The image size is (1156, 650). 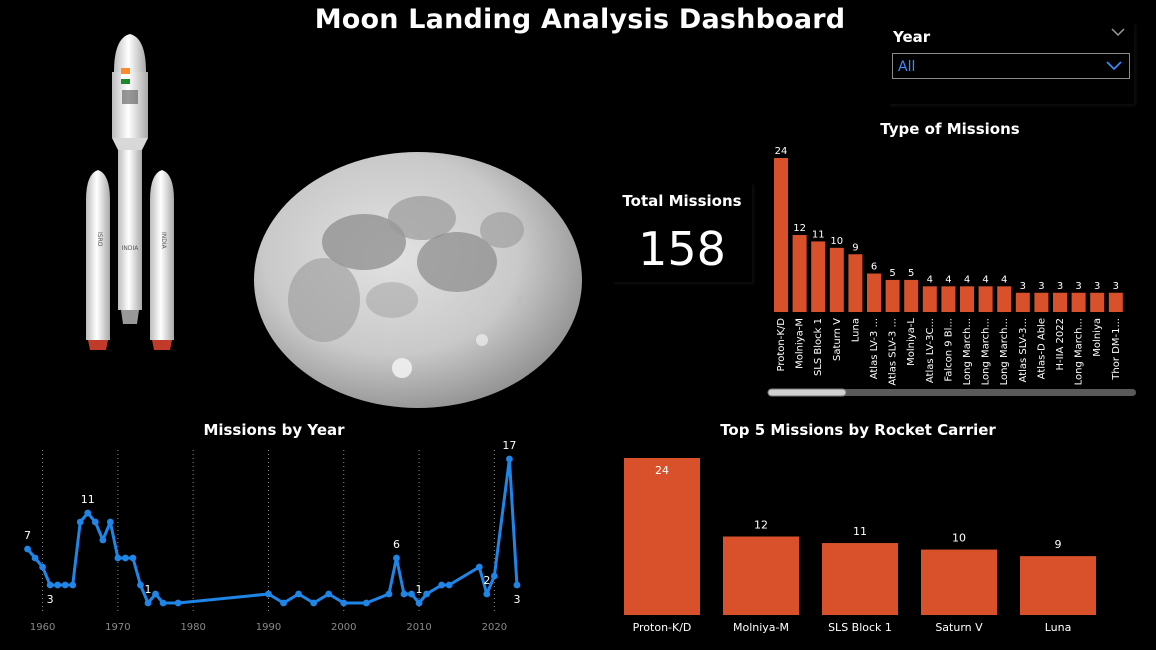 I want to click on tick-label: H-IIA 2022, so click(x=1060, y=344).